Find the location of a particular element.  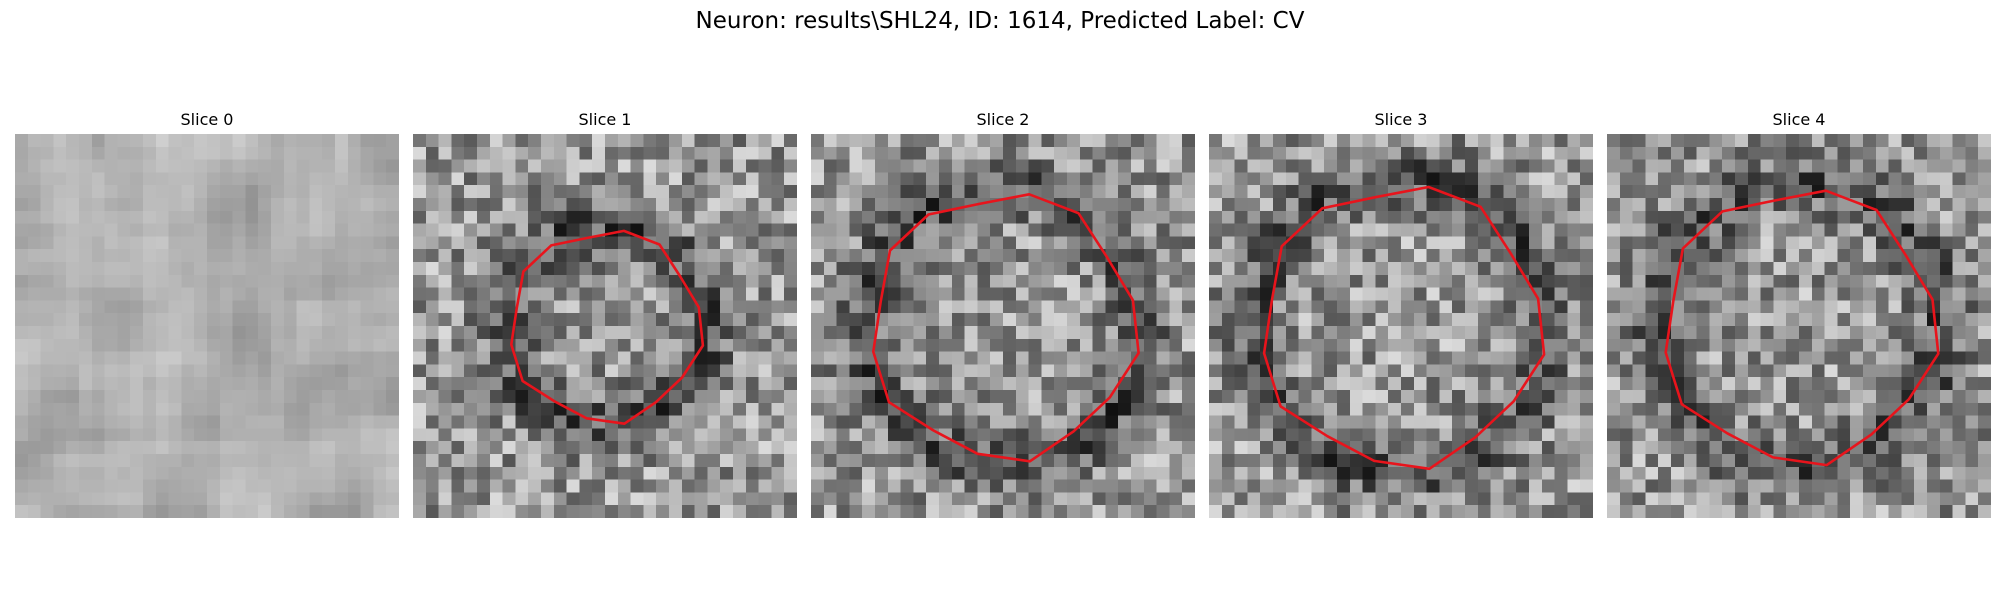

slice-title: Slice 0 is located at coordinates (207, 119).